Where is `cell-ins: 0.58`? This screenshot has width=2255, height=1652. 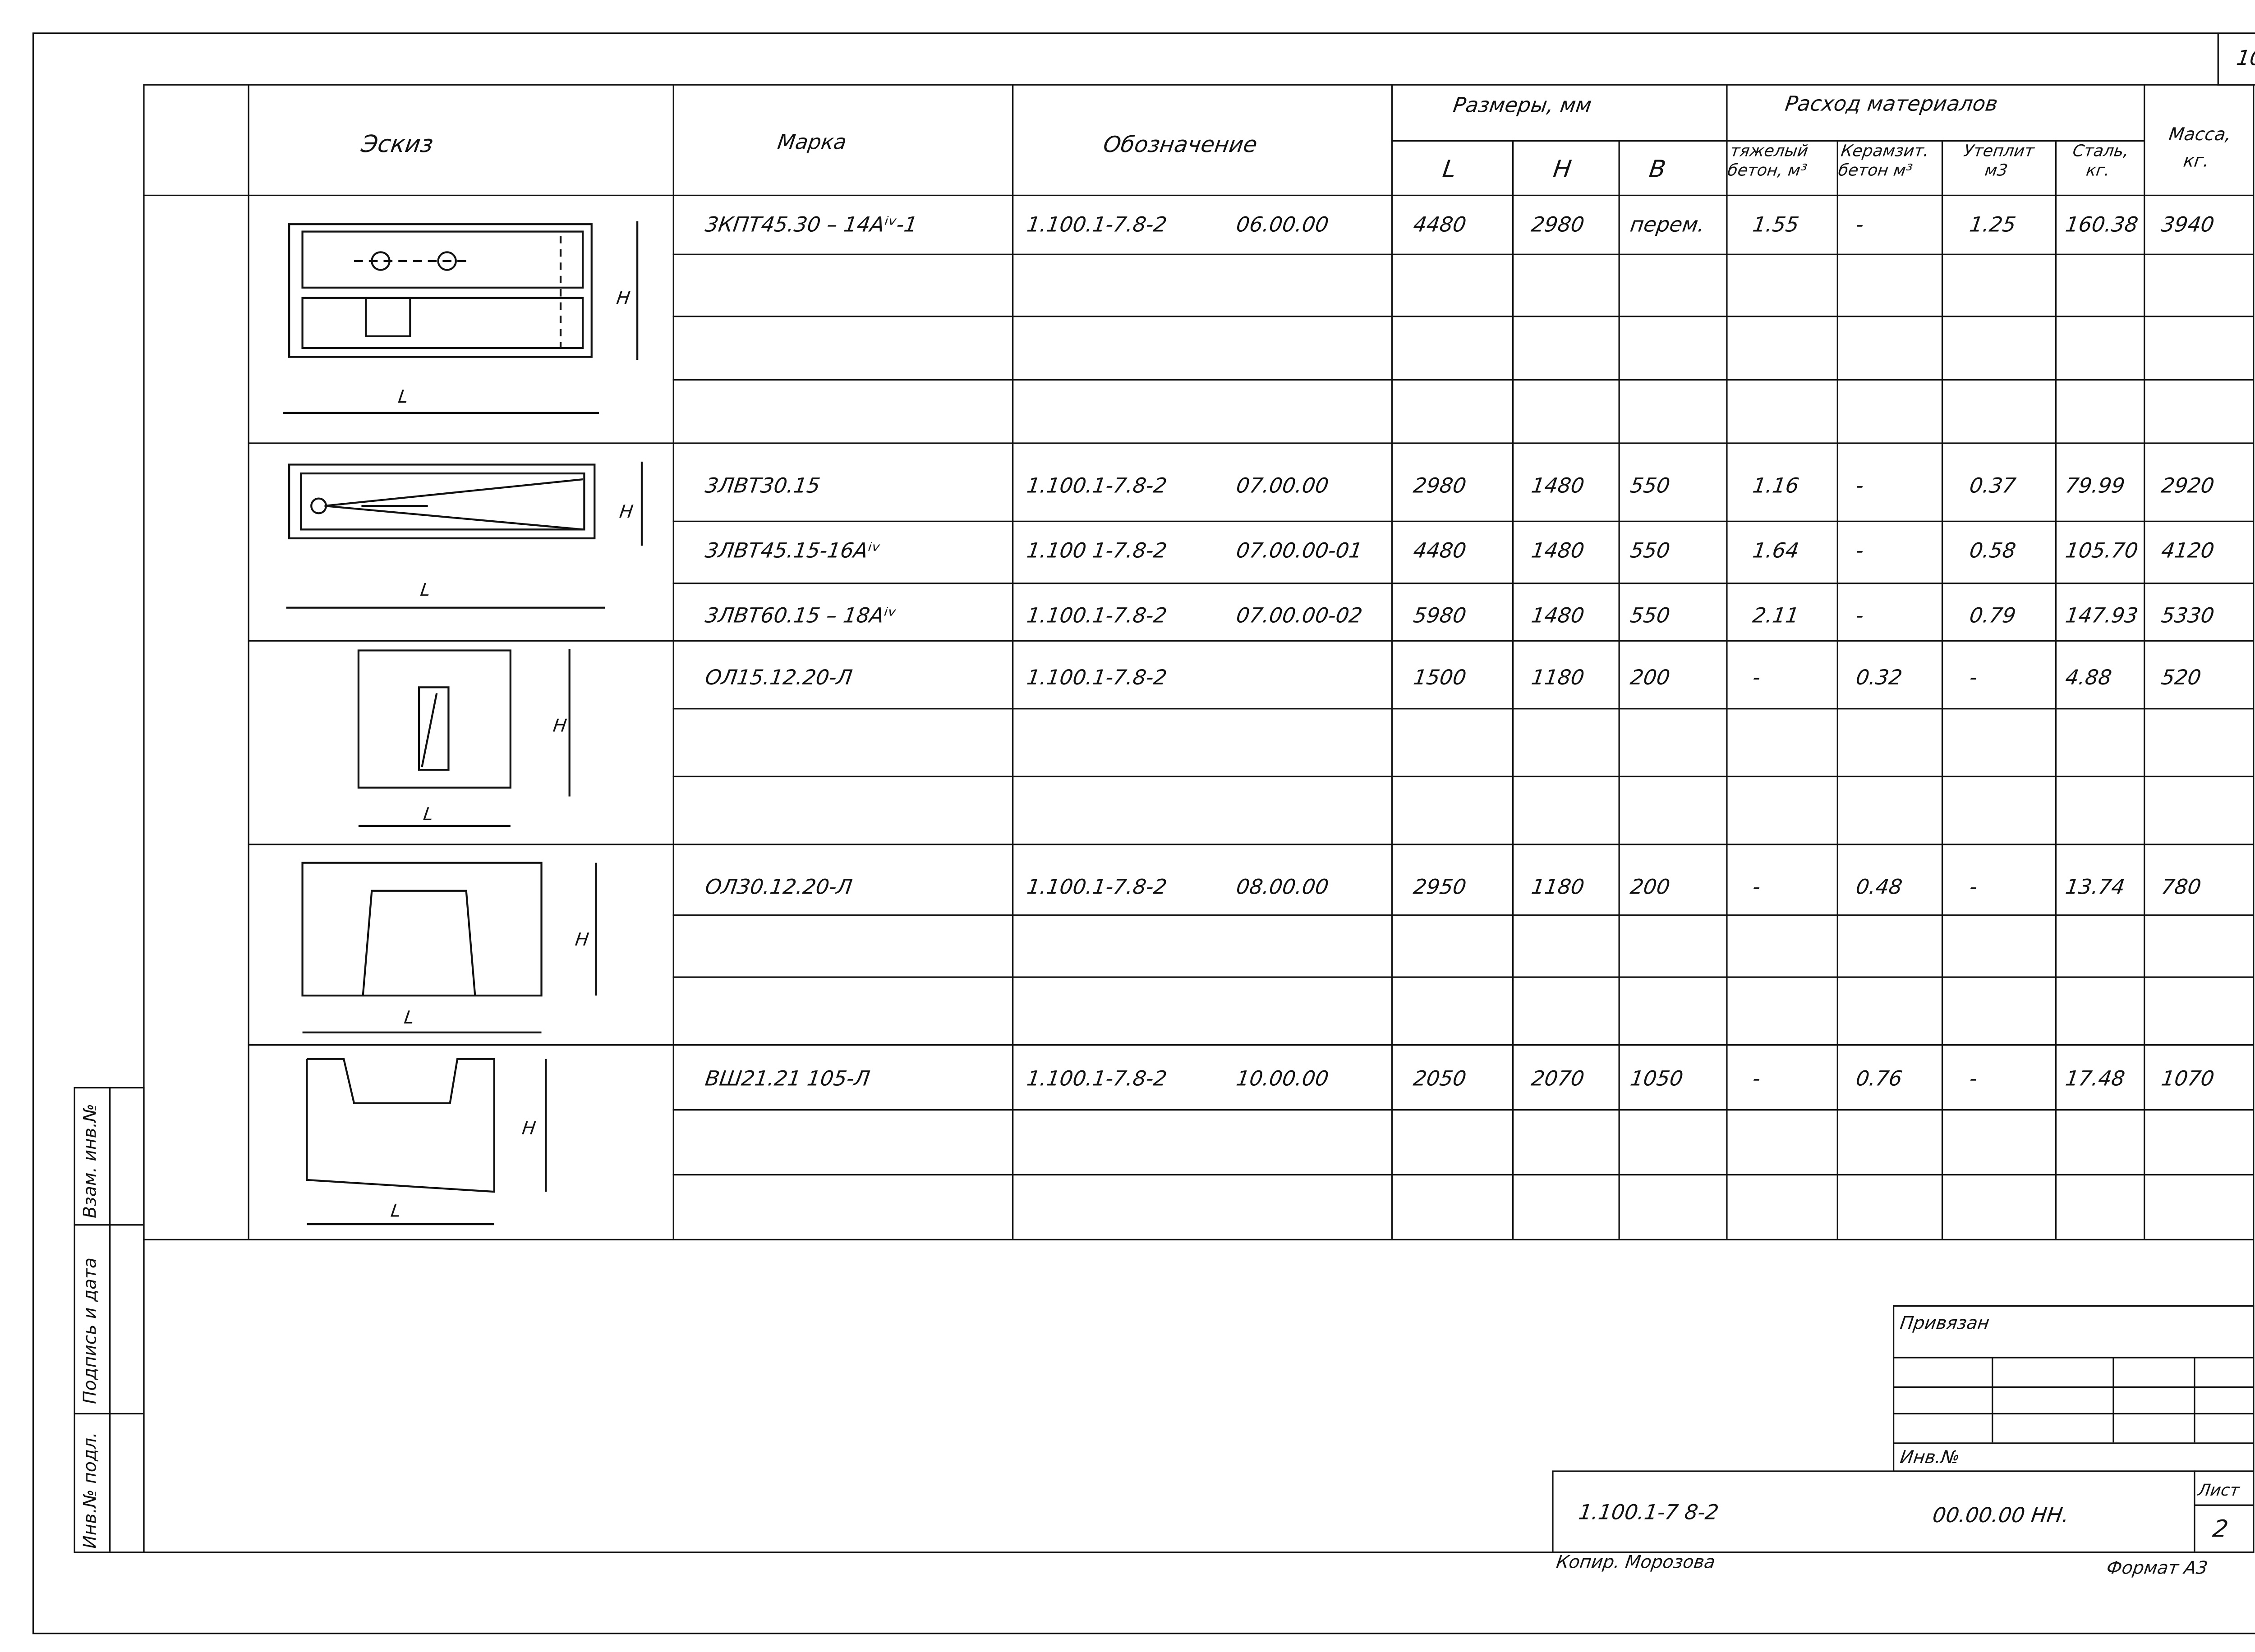 cell-ins: 0.58 is located at coordinates (1992, 552).